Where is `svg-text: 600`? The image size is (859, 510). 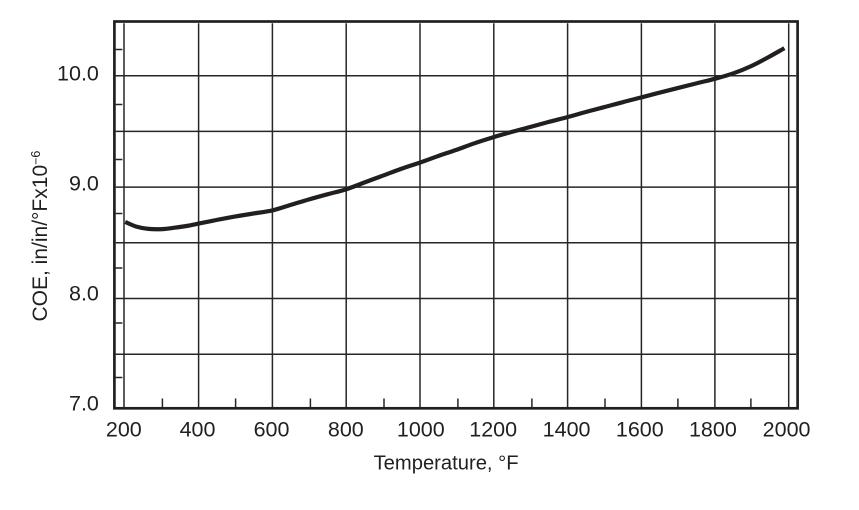 svg-text: 600 is located at coordinates (272, 429).